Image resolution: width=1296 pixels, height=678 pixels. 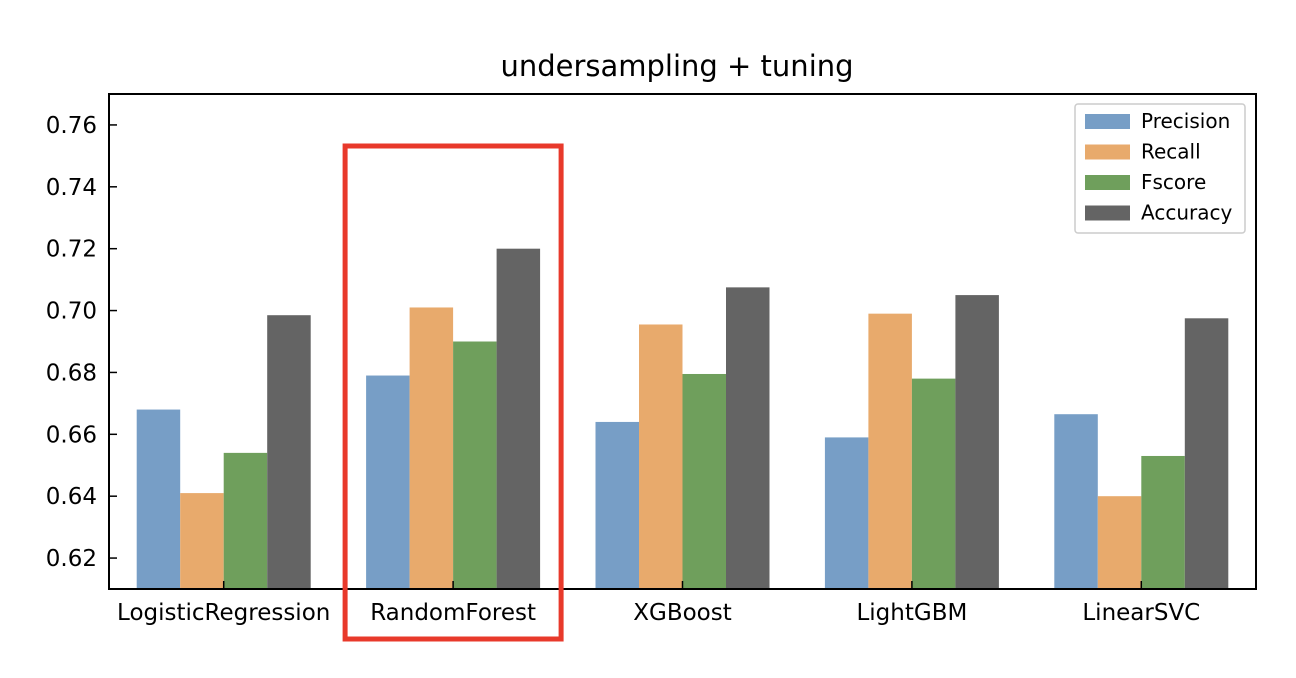 I want to click on x-tick-label-lightgbm: LightGBM, so click(x=911, y=613).